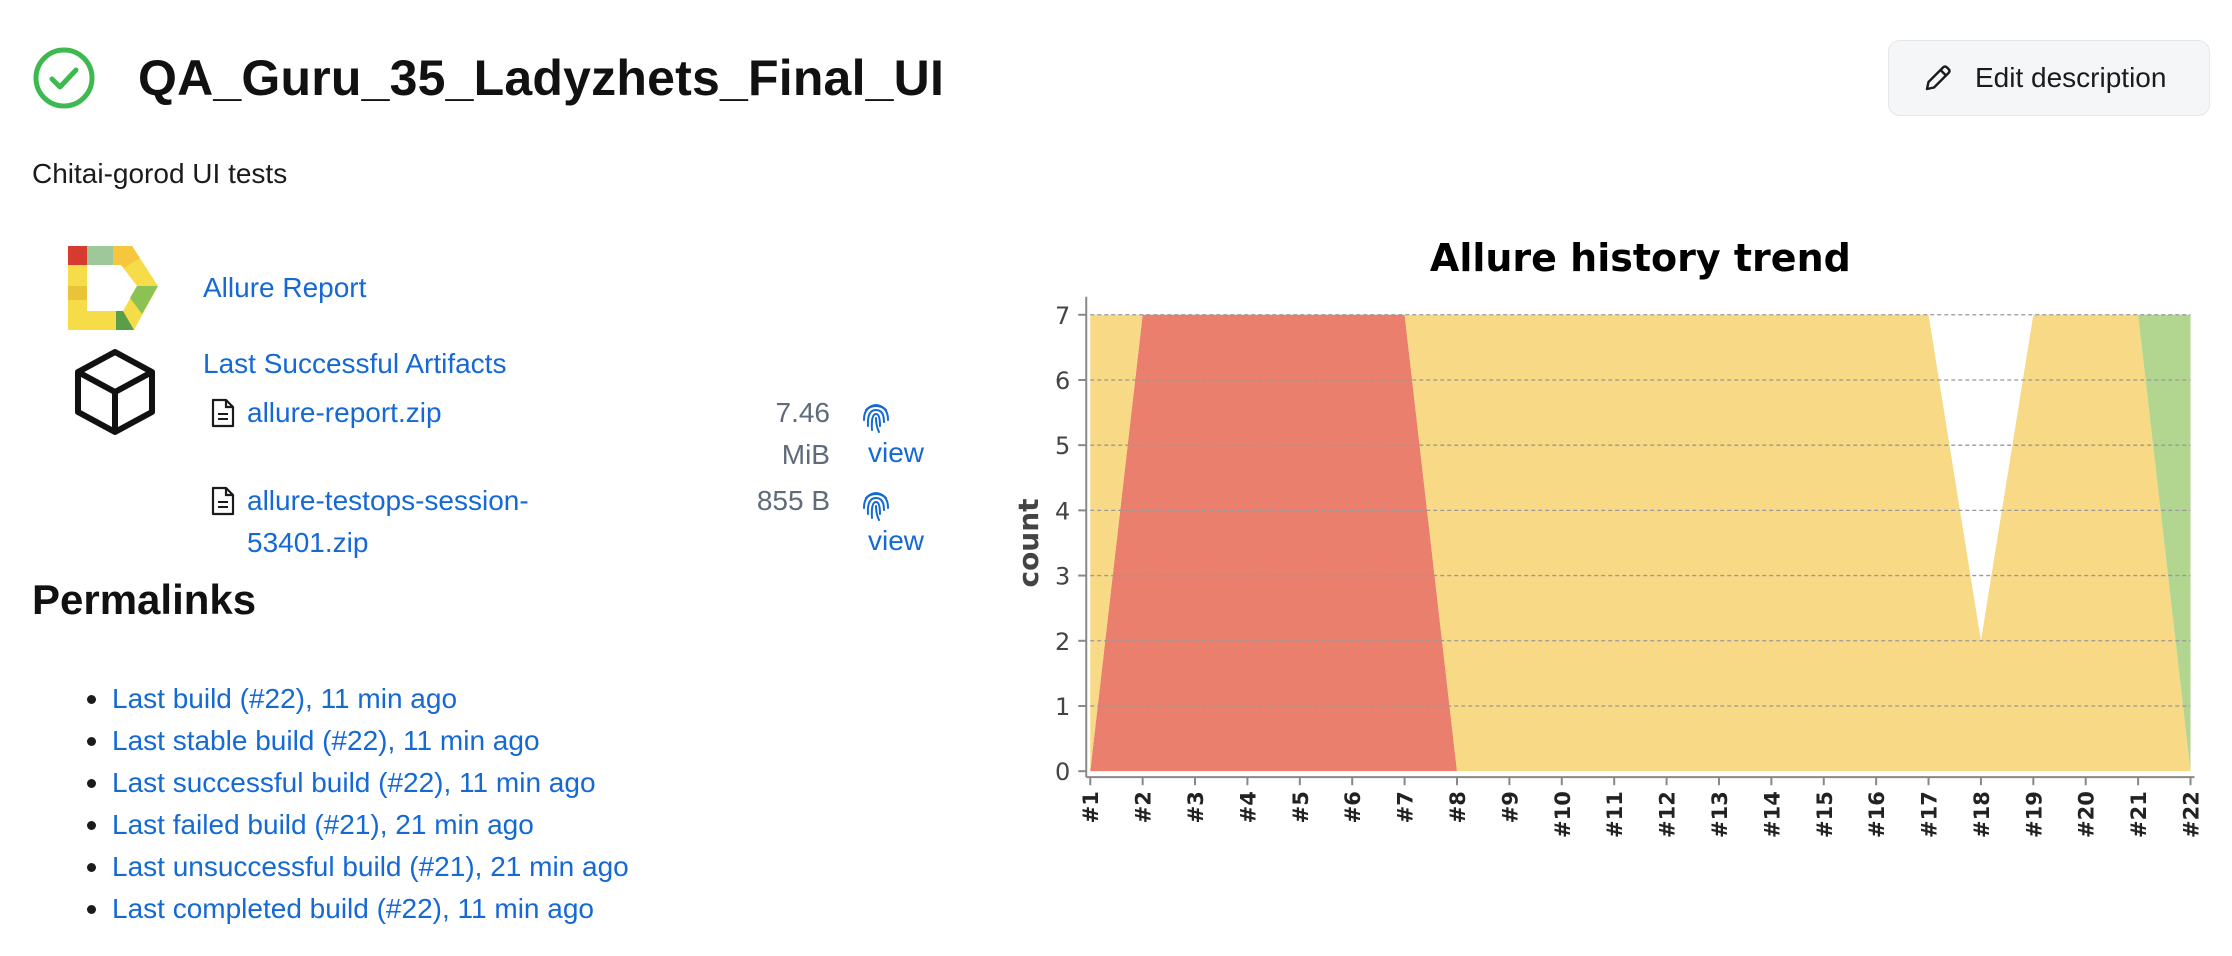 This screenshot has width=2232, height=956. Describe the element at coordinates (1196, 807) in the screenshot. I see `chart-x-tick-label: #3` at that location.